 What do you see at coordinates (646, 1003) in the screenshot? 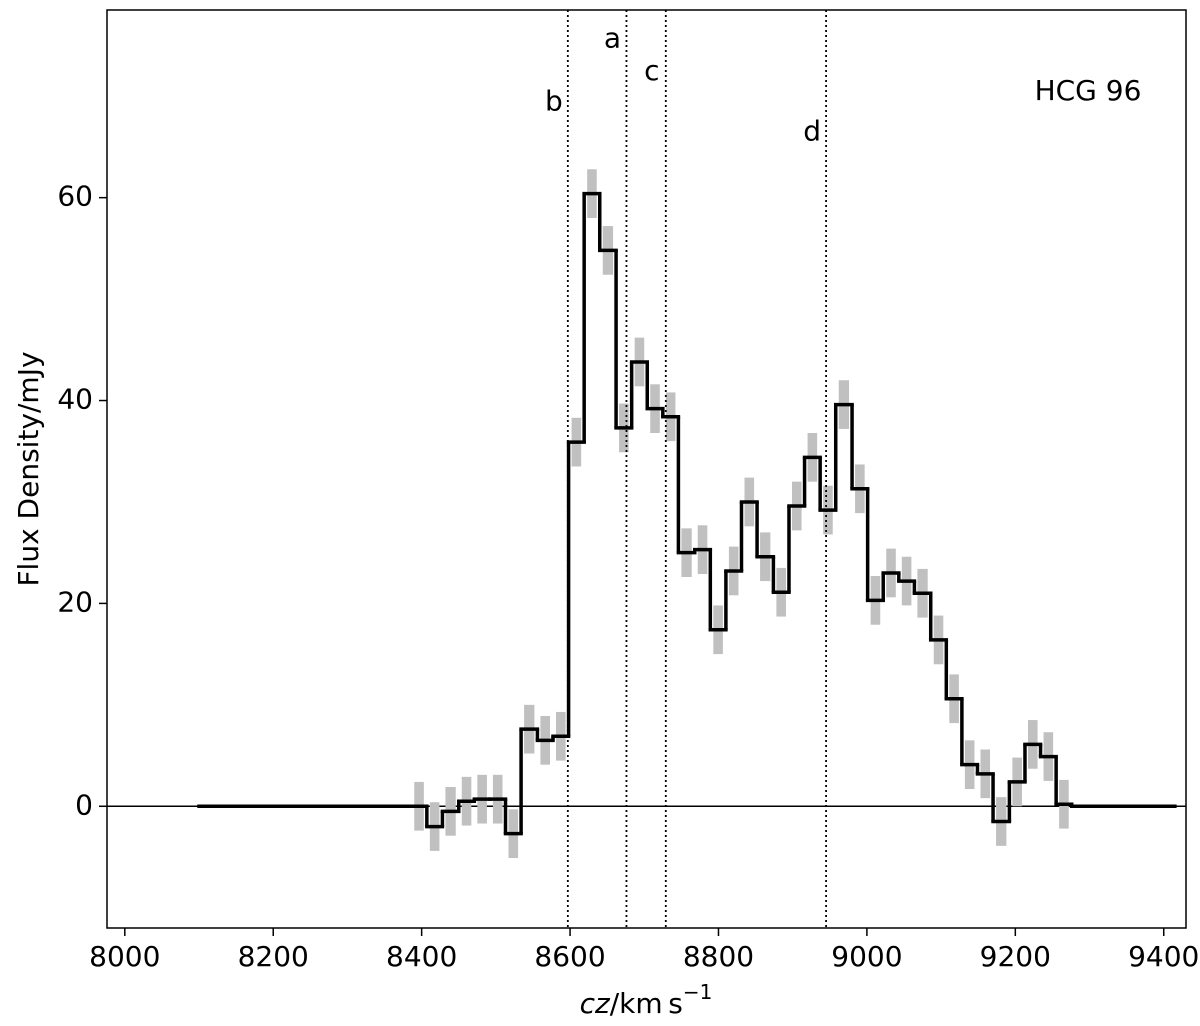
I see `x-label-unit: /km s` at bounding box center [646, 1003].